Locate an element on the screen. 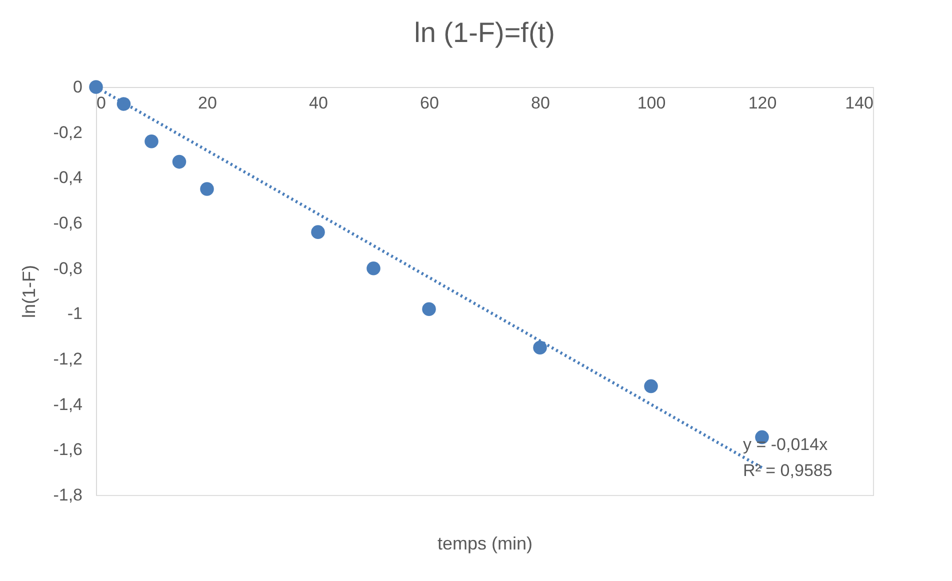 The image size is (952, 581). y-tick-label: -1,6 is located at coordinates (67, 450).